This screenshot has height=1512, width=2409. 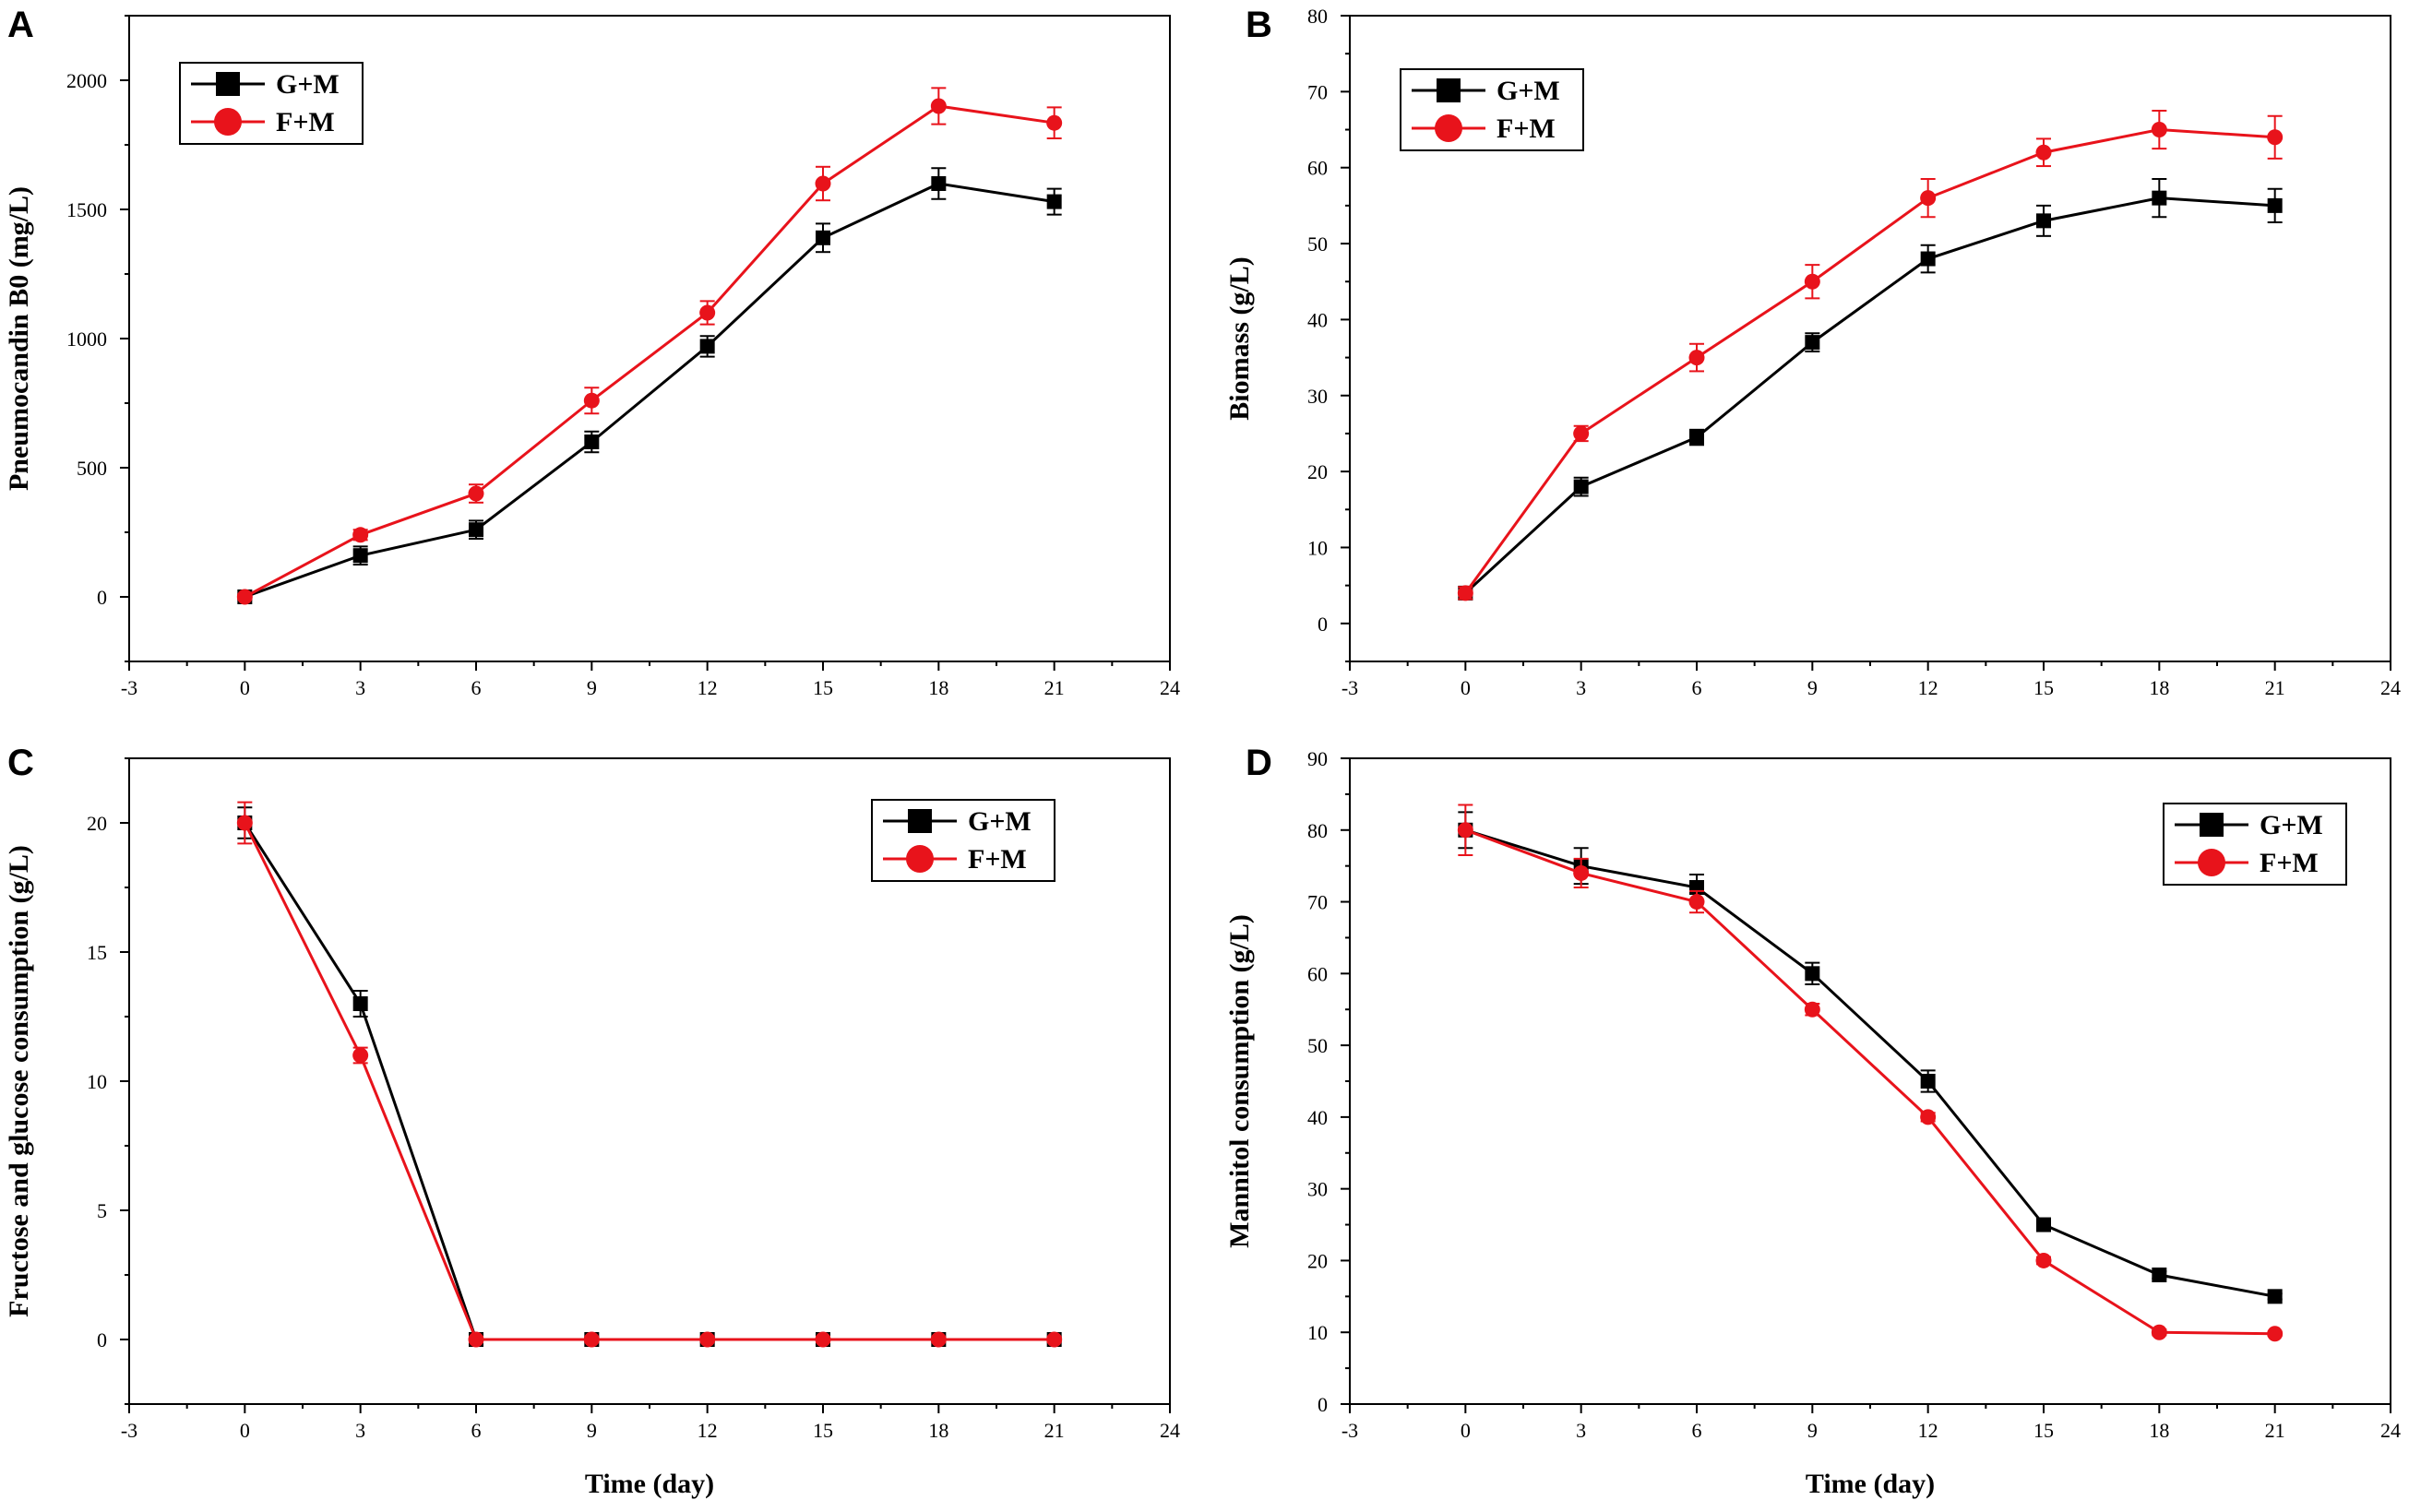 What do you see at coordinates (20, 763) in the screenshot?
I see `panel-letter: C` at bounding box center [20, 763].